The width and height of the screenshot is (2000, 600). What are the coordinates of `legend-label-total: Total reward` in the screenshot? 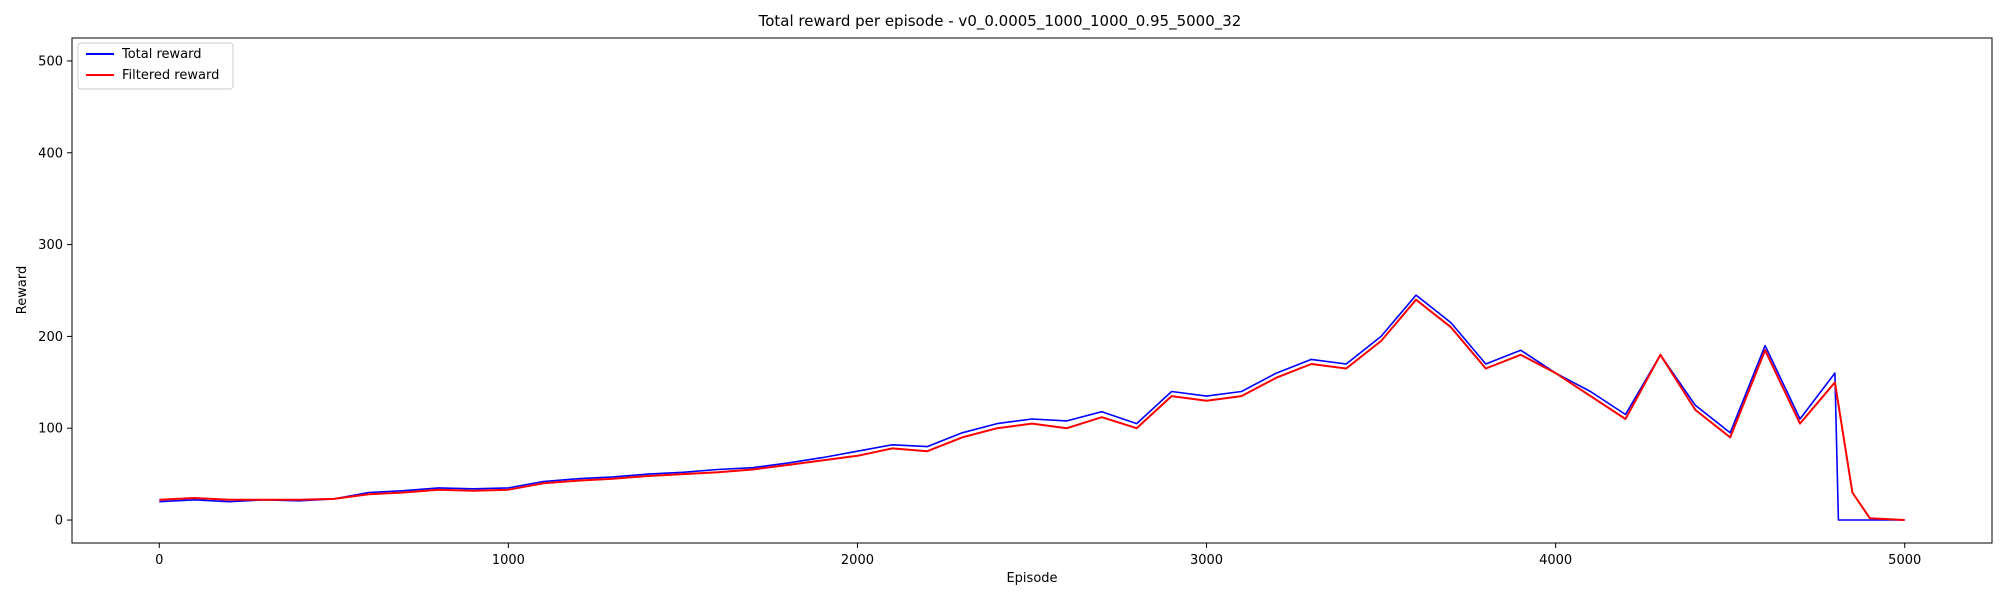 It's located at (161, 54).